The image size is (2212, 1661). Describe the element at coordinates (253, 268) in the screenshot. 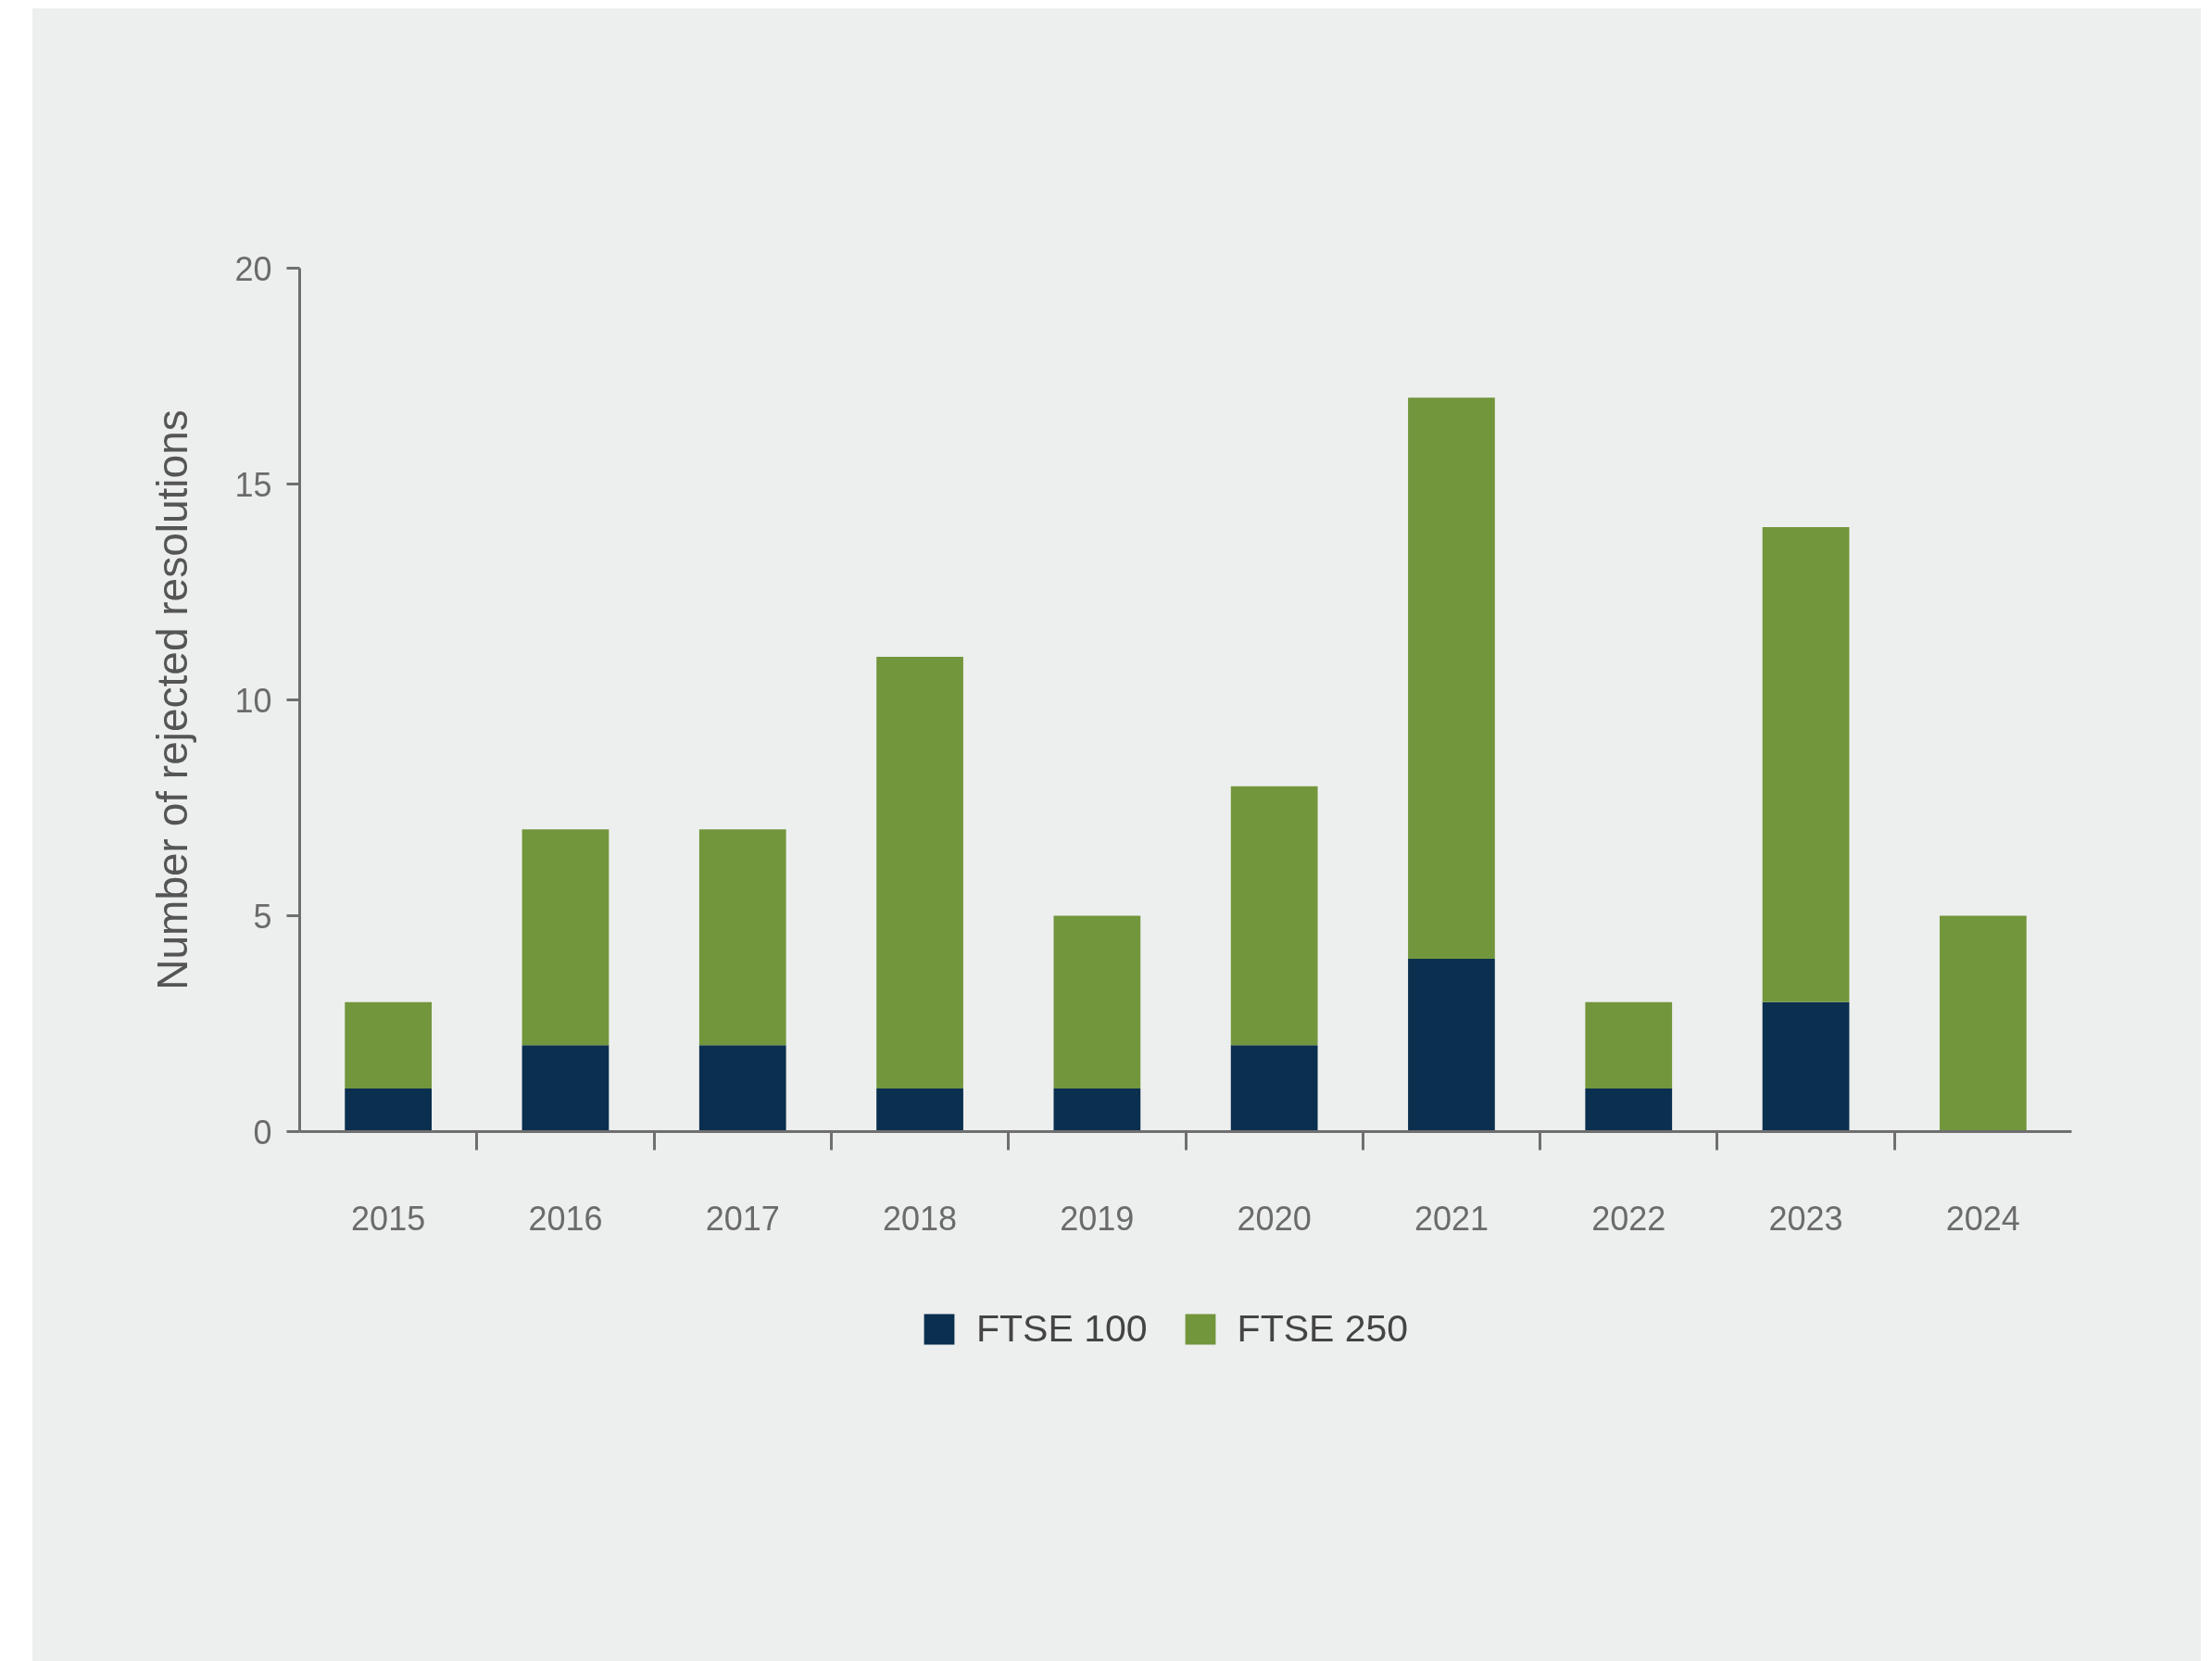

I see `y-tick-label: 20` at that location.